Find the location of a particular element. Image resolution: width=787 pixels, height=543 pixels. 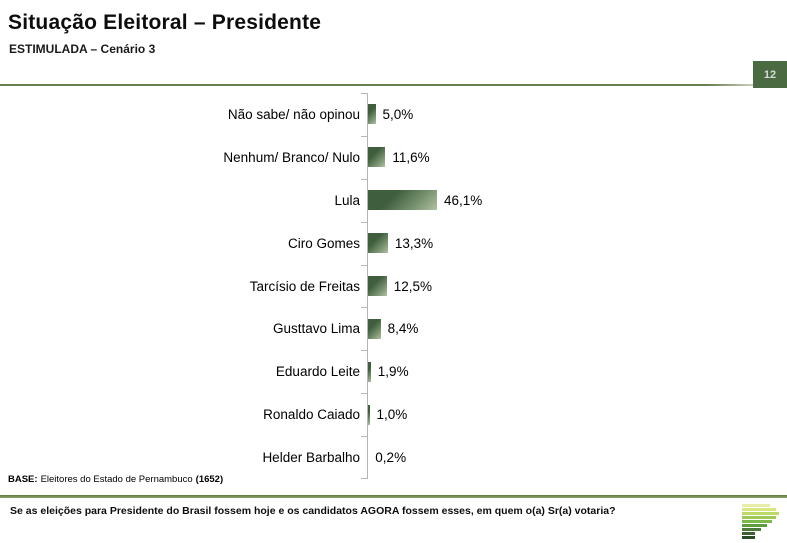

chart-row: Ronaldo Caiado 1,0% is located at coordinates (393, 414).